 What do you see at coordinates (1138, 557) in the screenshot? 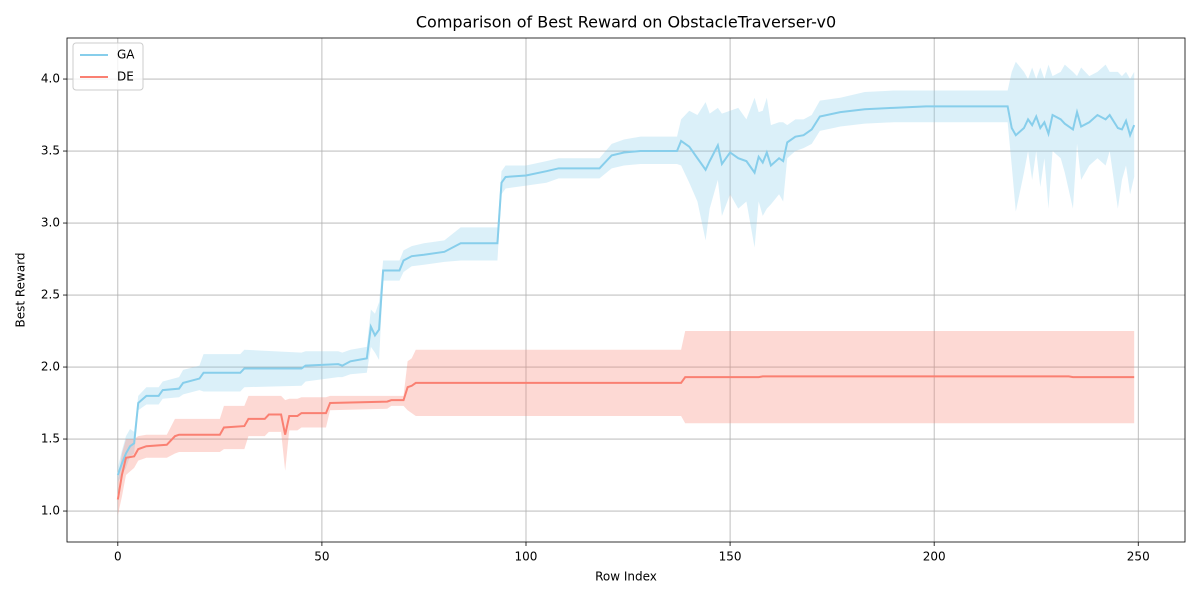
I see `x-tick-label: 250` at bounding box center [1138, 557].